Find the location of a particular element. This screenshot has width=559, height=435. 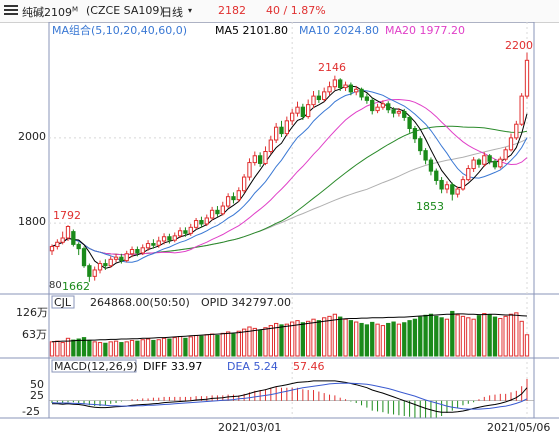

volume-tick-63: 63万 is located at coordinates (34, 334).